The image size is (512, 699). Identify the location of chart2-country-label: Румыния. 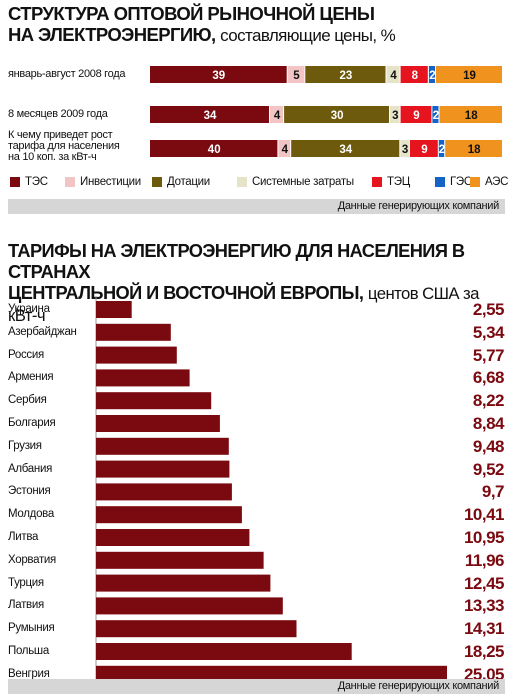
(31, 628).